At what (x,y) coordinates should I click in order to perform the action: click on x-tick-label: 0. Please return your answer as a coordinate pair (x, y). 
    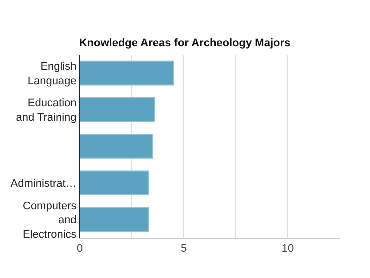
    Looking at the image, I should click on (80, 249).